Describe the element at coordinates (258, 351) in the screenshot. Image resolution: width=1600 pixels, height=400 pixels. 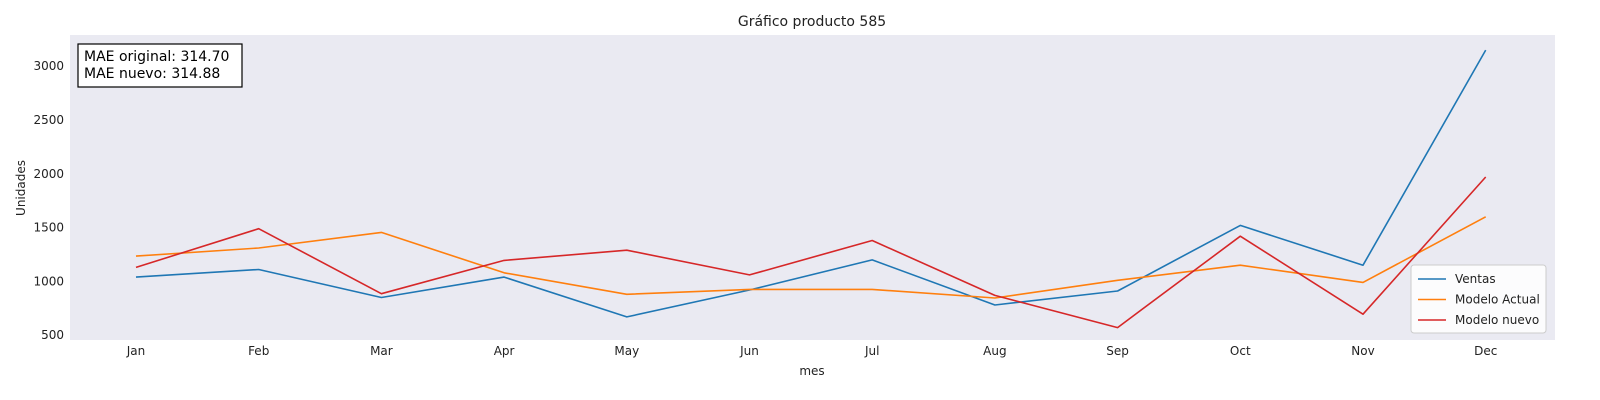
I see `x-tick-label: Feb` at that location.